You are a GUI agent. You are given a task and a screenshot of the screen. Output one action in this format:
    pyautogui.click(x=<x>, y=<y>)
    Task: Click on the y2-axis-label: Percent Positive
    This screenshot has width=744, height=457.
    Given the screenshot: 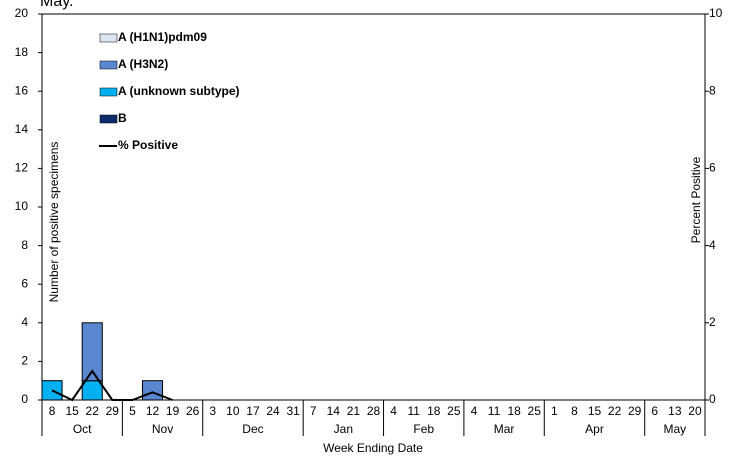 What is the action you would take?
    pyautogui.click(x=696, y=199)
    